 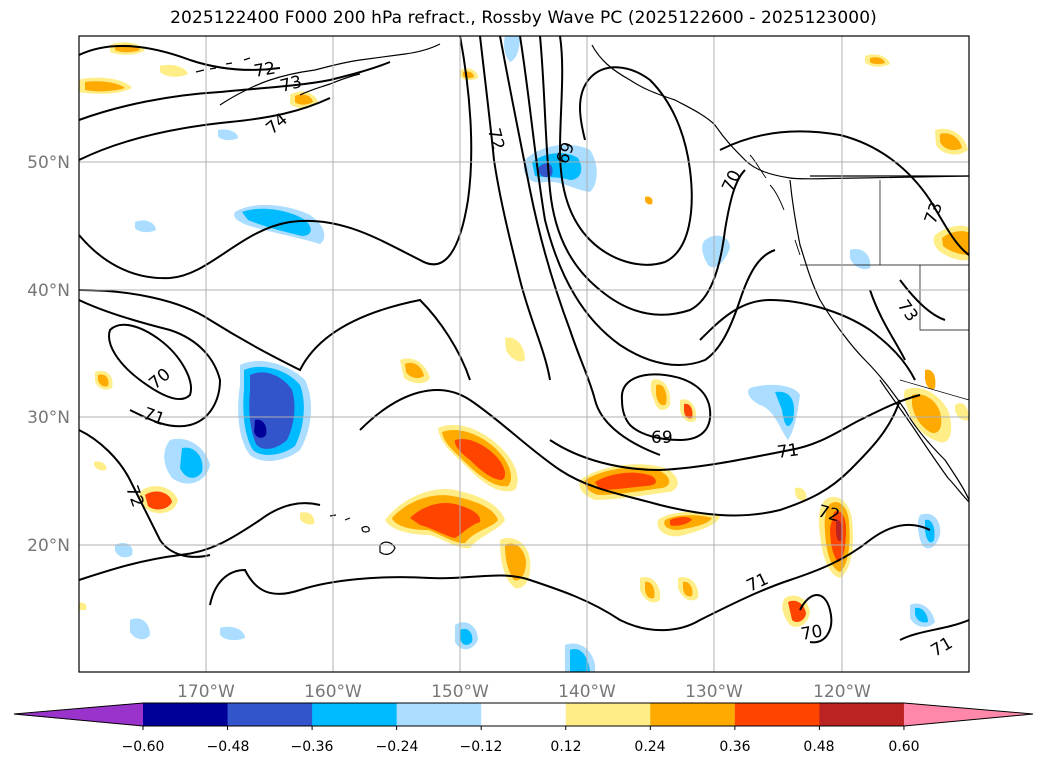 I want to click on anomaly-blue-5-core, so click(x=785, y=409).